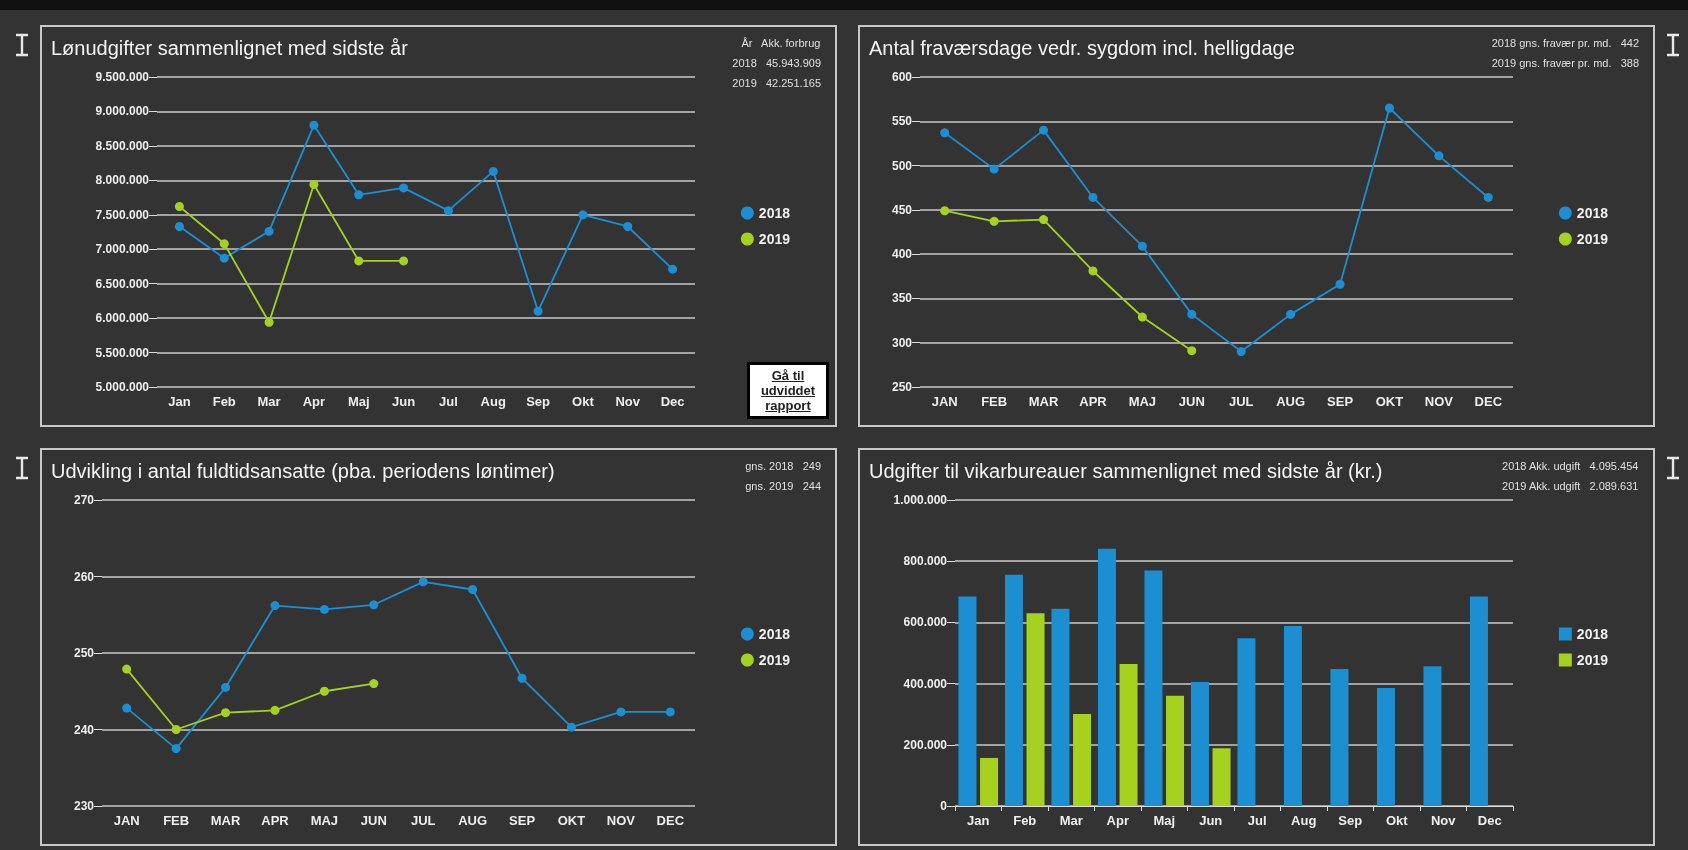  Describe the element at coordinates (122, 180) in the screenshot. I see `y-tick-label: 8.000.000` at that location.